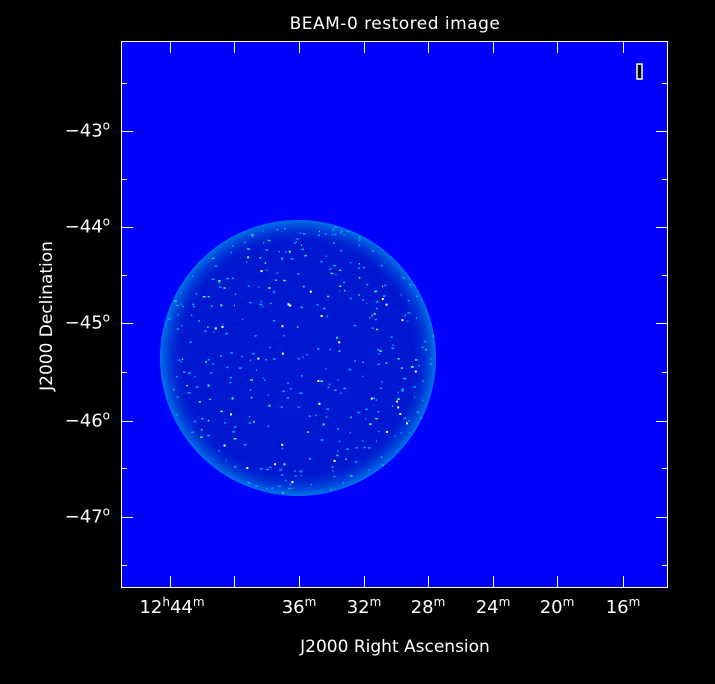  Describe the element at coordinates (87, 130) in the screenshot. I see `y-tick-label-0: −43o` at that location.